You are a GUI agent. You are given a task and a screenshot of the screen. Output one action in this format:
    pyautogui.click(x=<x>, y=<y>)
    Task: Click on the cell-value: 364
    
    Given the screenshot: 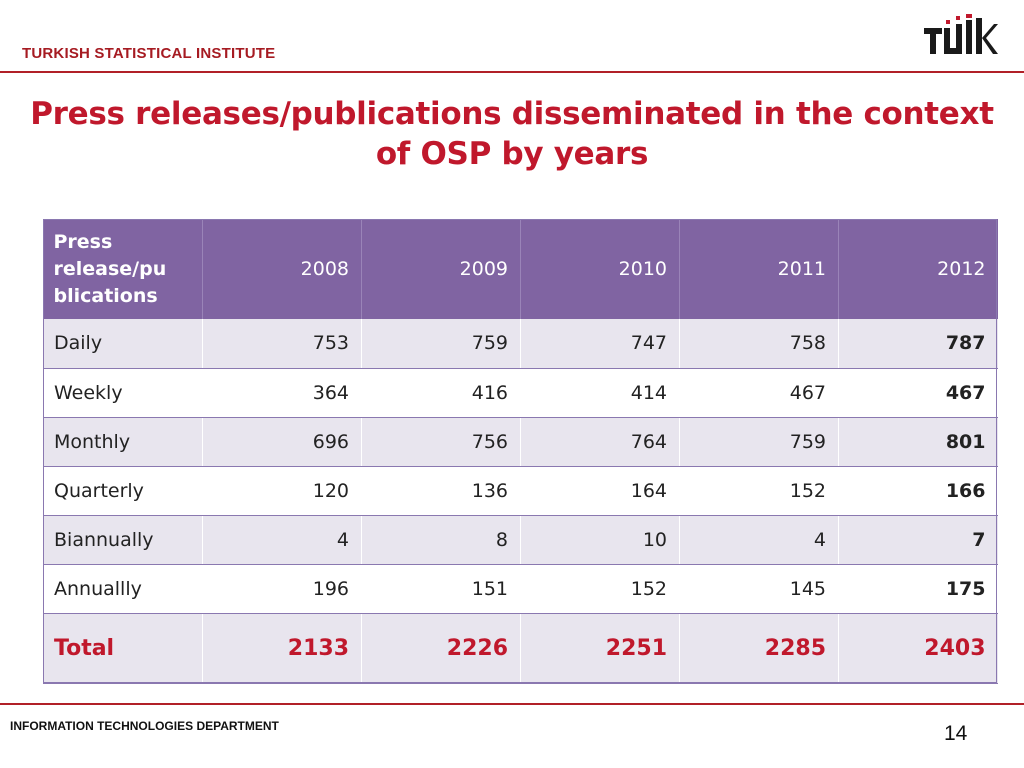 What is the action you would take?
    pyautogui.click(x=282, y=393)
    